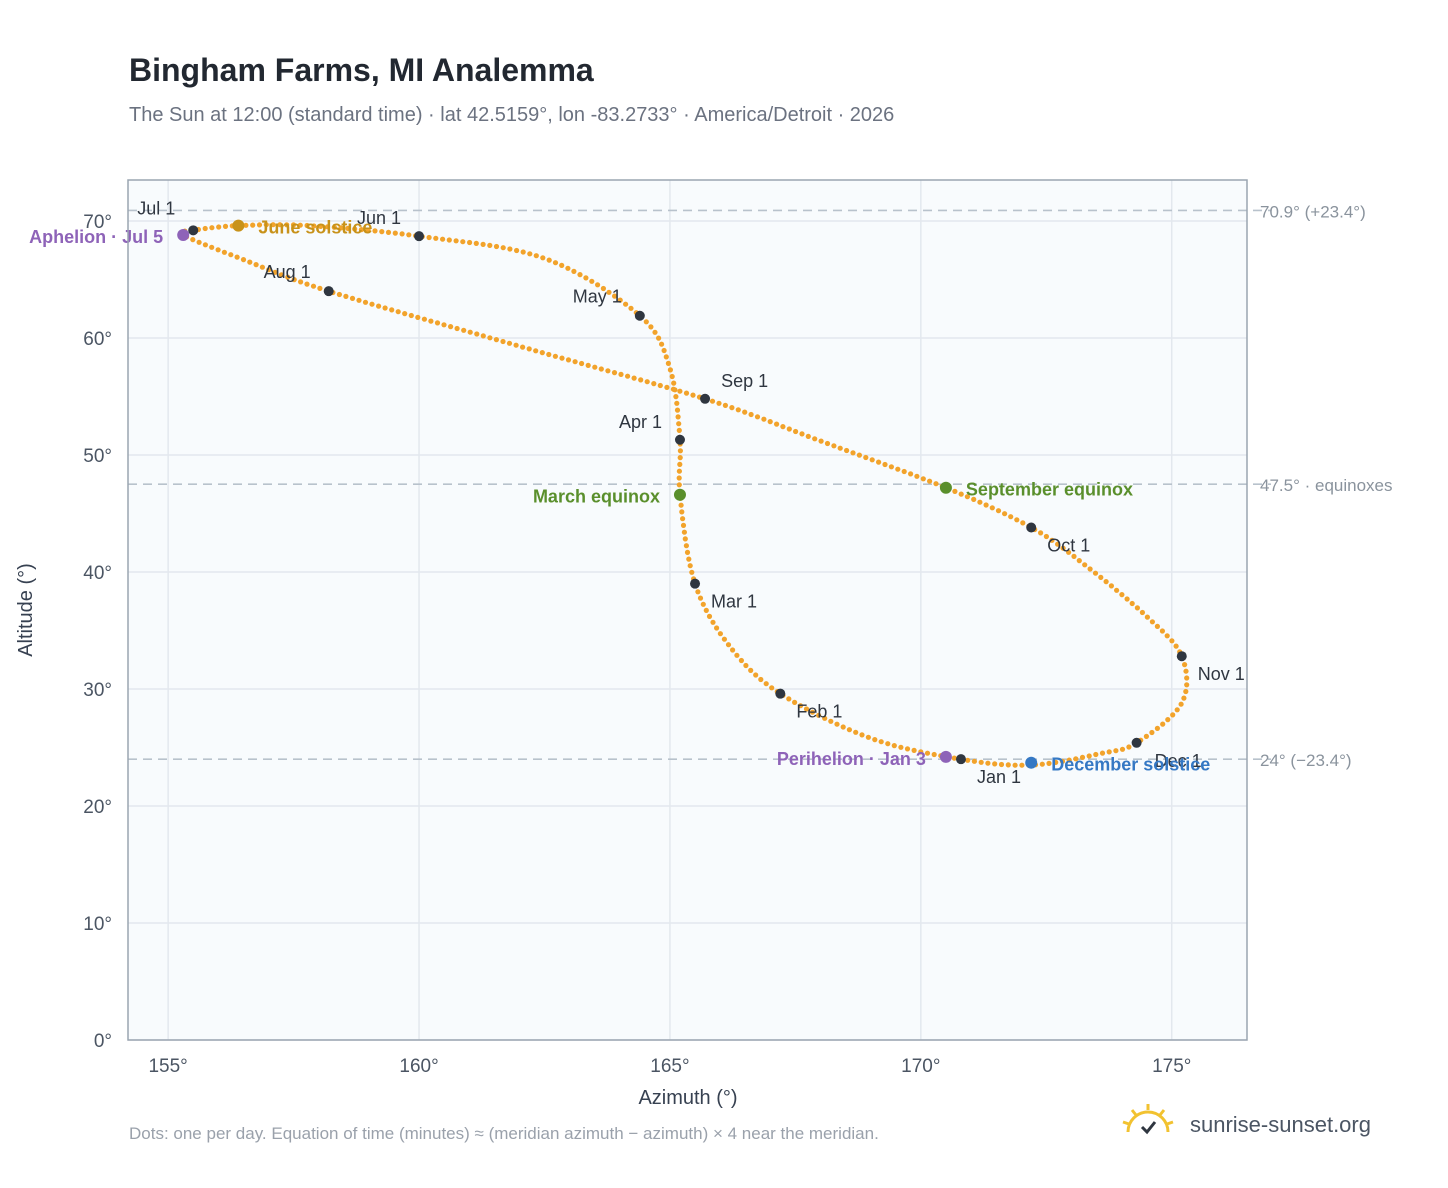  I want to click on month-marker-label: Aug 1, so click(287, 272).